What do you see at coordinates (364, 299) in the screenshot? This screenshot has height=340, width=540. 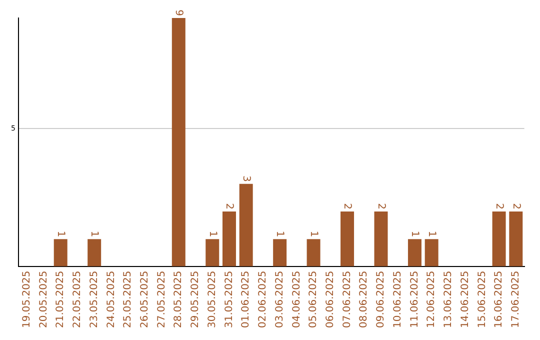 I see `x-tick-label: 08.06.2025` at bounding box center [364, 299].